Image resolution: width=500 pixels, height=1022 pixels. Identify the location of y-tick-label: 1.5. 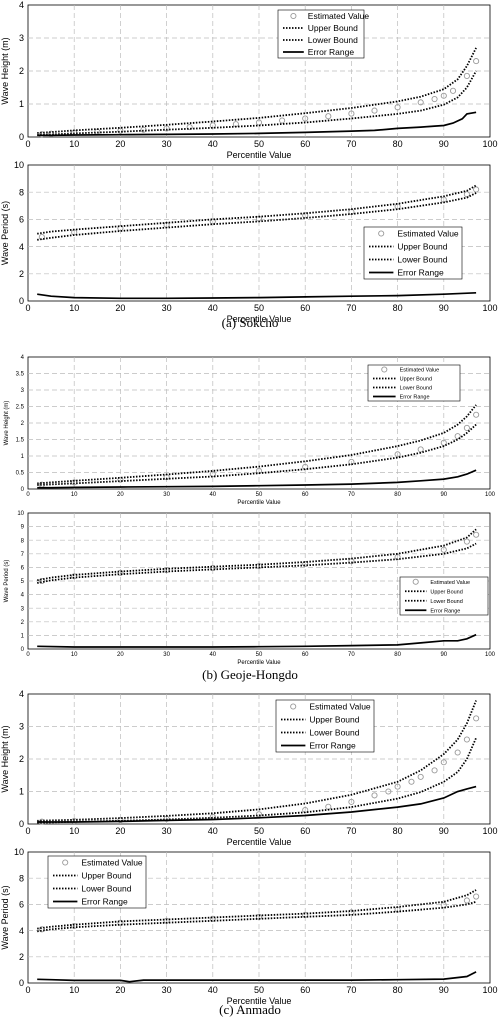
(20, 441).